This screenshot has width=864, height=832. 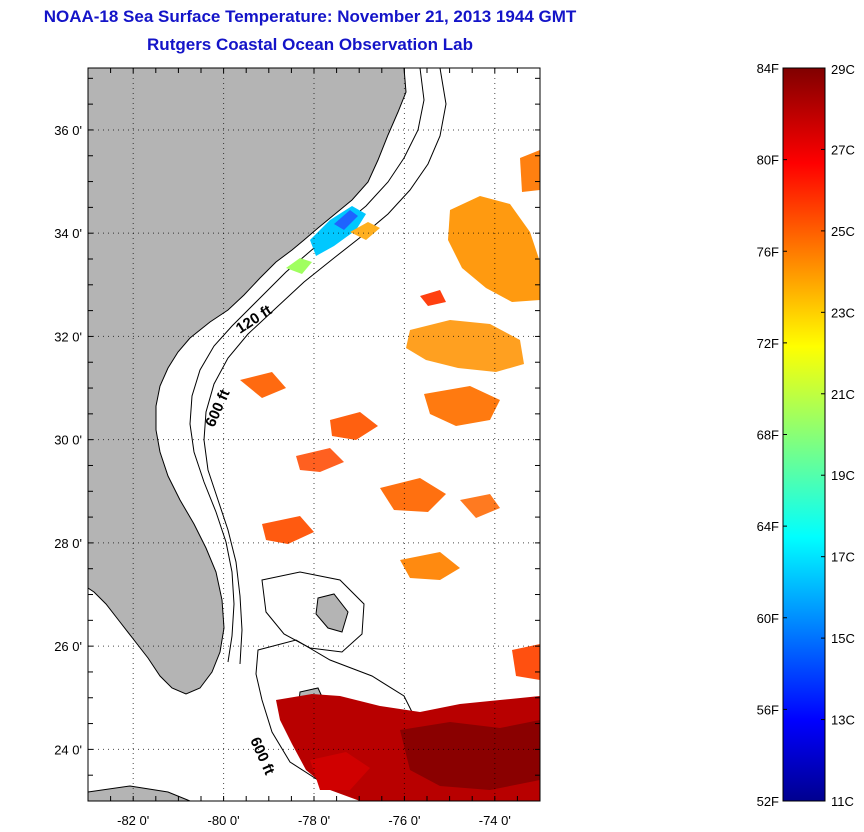 I want to click on latitude-axis: 24 0' 26 0' 28 0' 30 0' 32 0' 34 0' 36 0', so click(x=68, y=440).